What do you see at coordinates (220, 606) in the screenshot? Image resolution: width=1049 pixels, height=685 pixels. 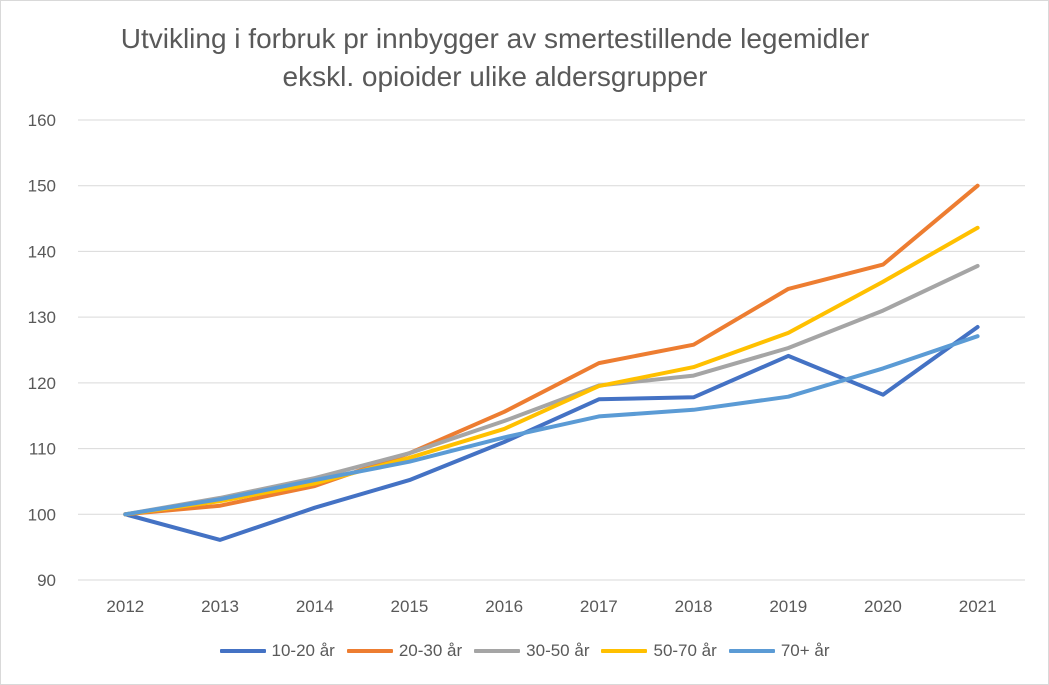 I see `x-tick-label-2013: 2013` at bounding box center [220, 606].